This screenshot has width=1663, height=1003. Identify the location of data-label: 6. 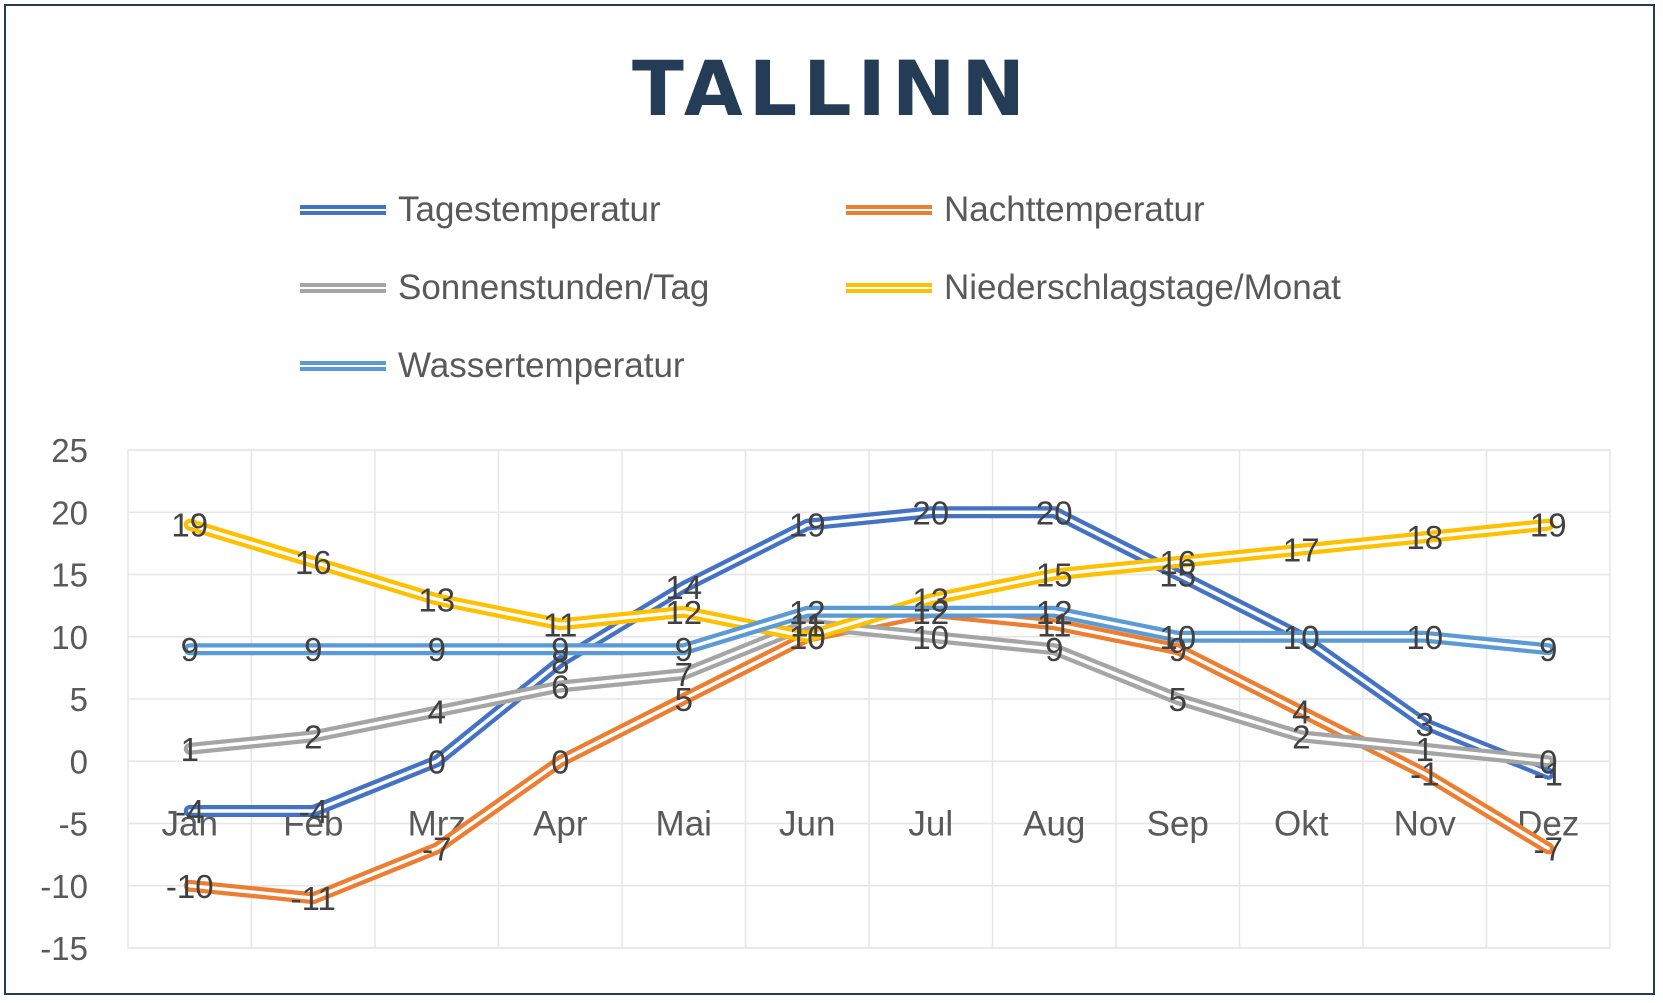
(560, 687).